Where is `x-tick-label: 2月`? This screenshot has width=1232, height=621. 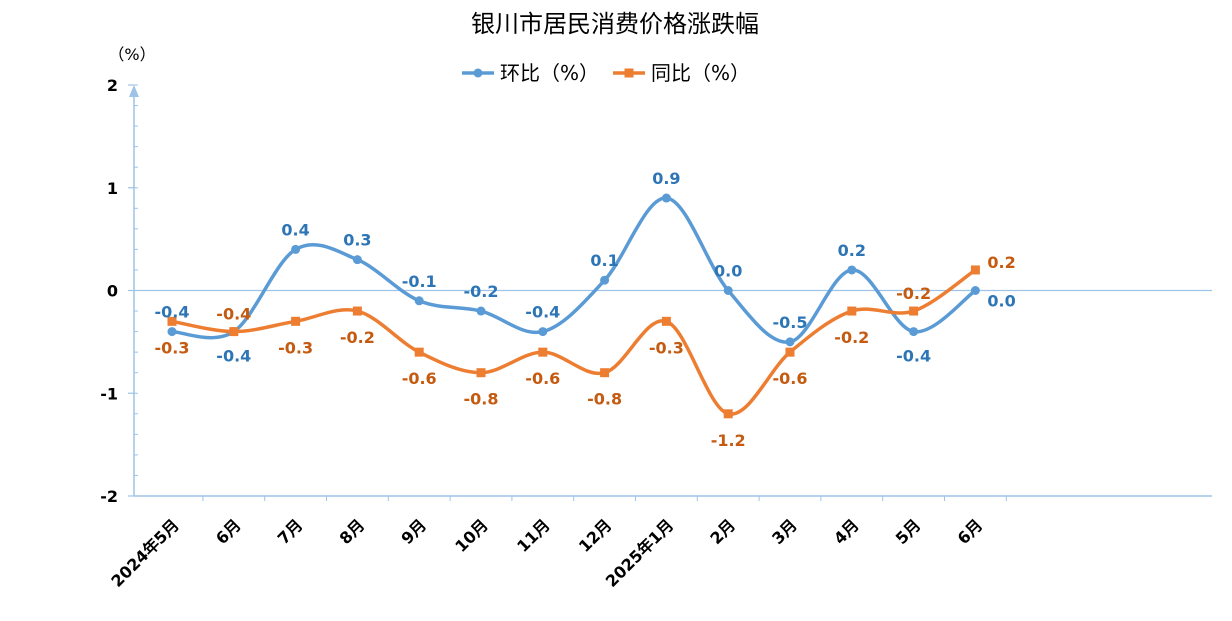
x-tick-label: 2月 is located at coordinates (722, 531).